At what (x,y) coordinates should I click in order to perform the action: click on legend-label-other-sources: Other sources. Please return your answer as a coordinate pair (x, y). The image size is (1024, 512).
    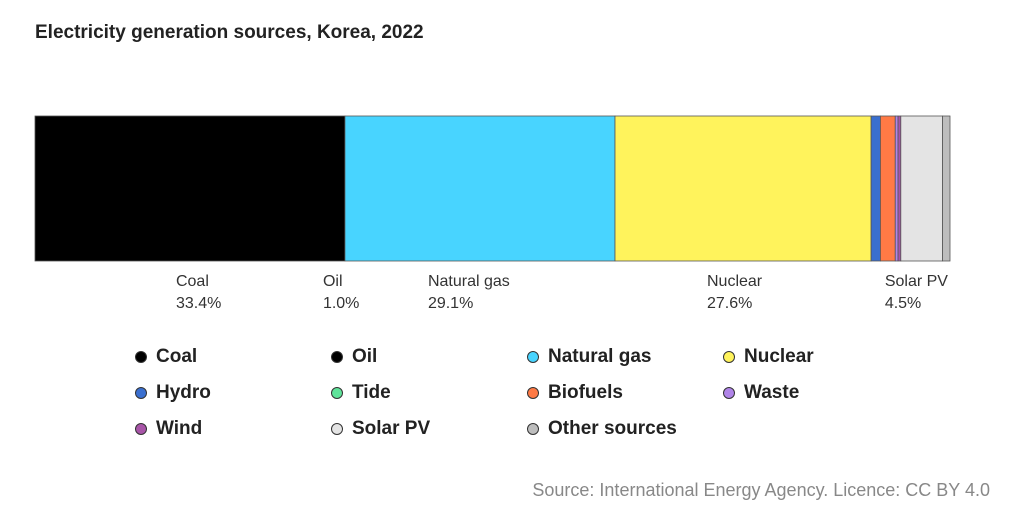
    Looking at the image, I should click on (612, 428).